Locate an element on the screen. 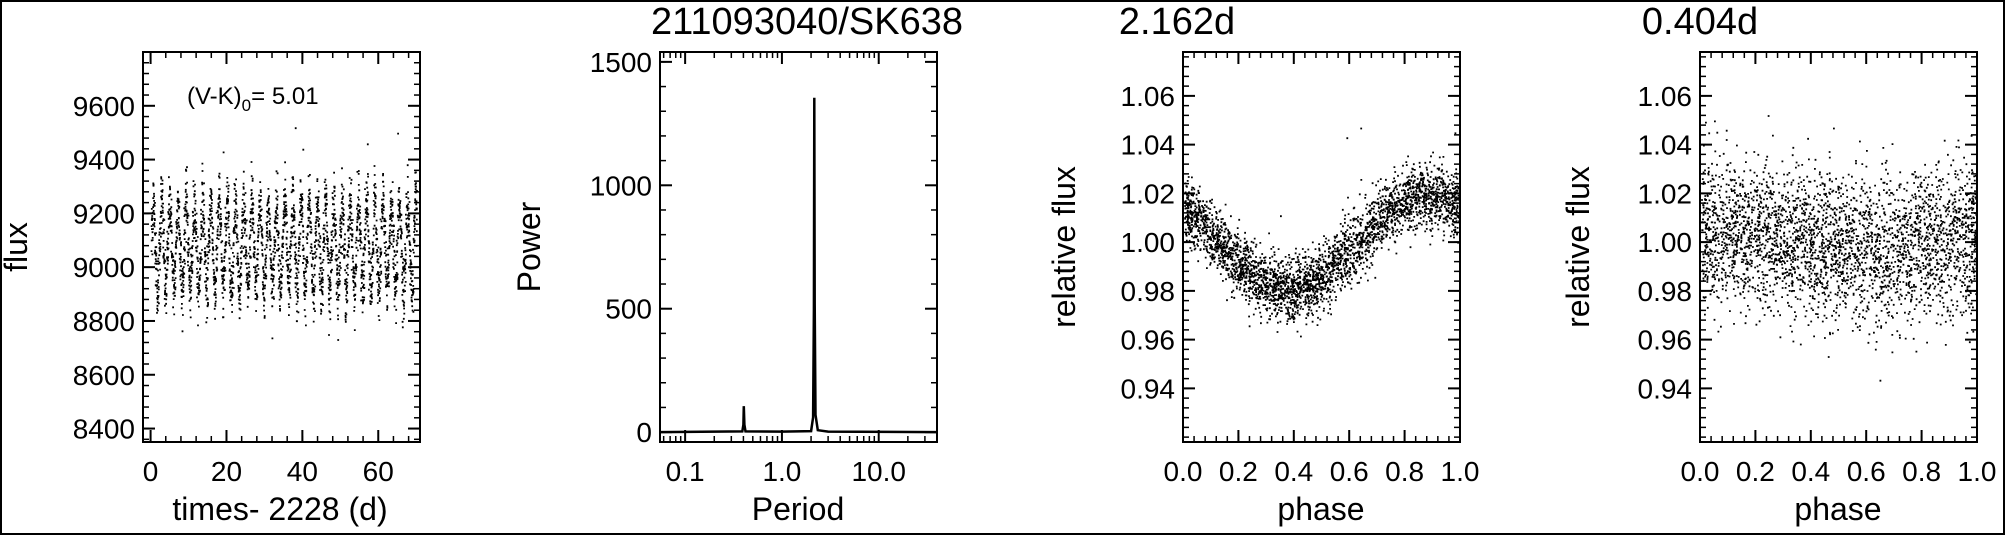 The width and height of the screenshot is (2005, 535). y-axis-label: flux is located at coordinates (17, 247).